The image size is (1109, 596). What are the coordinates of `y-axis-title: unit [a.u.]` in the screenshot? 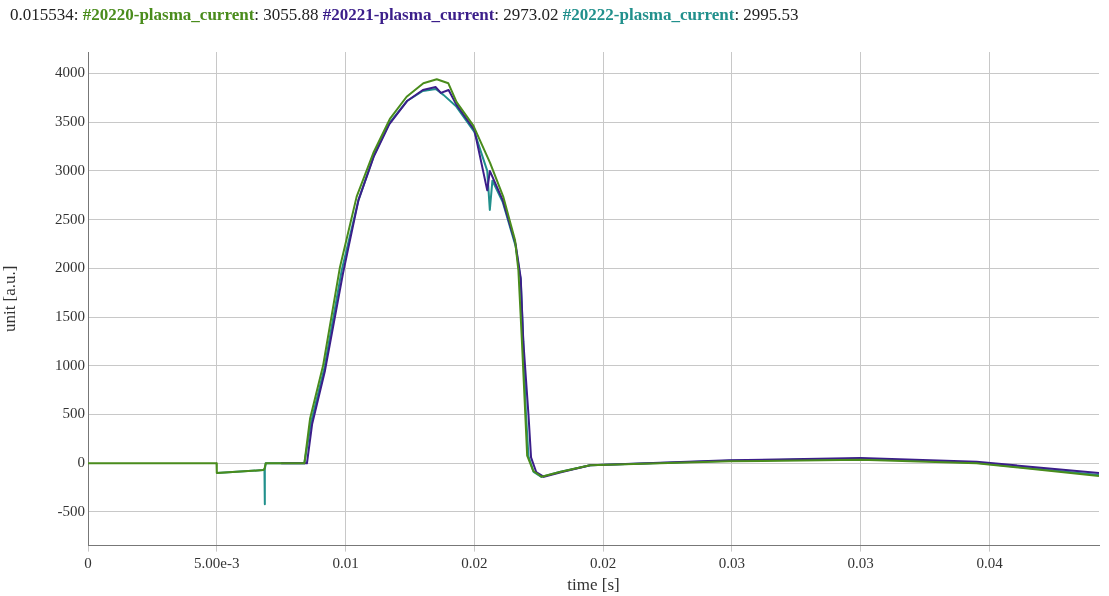 It's located at (9, 299).